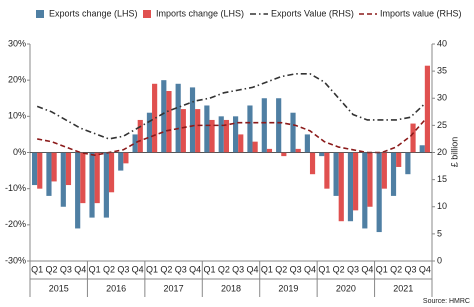 This screenshot has width=474, height=307. Describe the element at coordinates (442, 206) in the screenshot. I see `y2-tick-label: 10` at that location.